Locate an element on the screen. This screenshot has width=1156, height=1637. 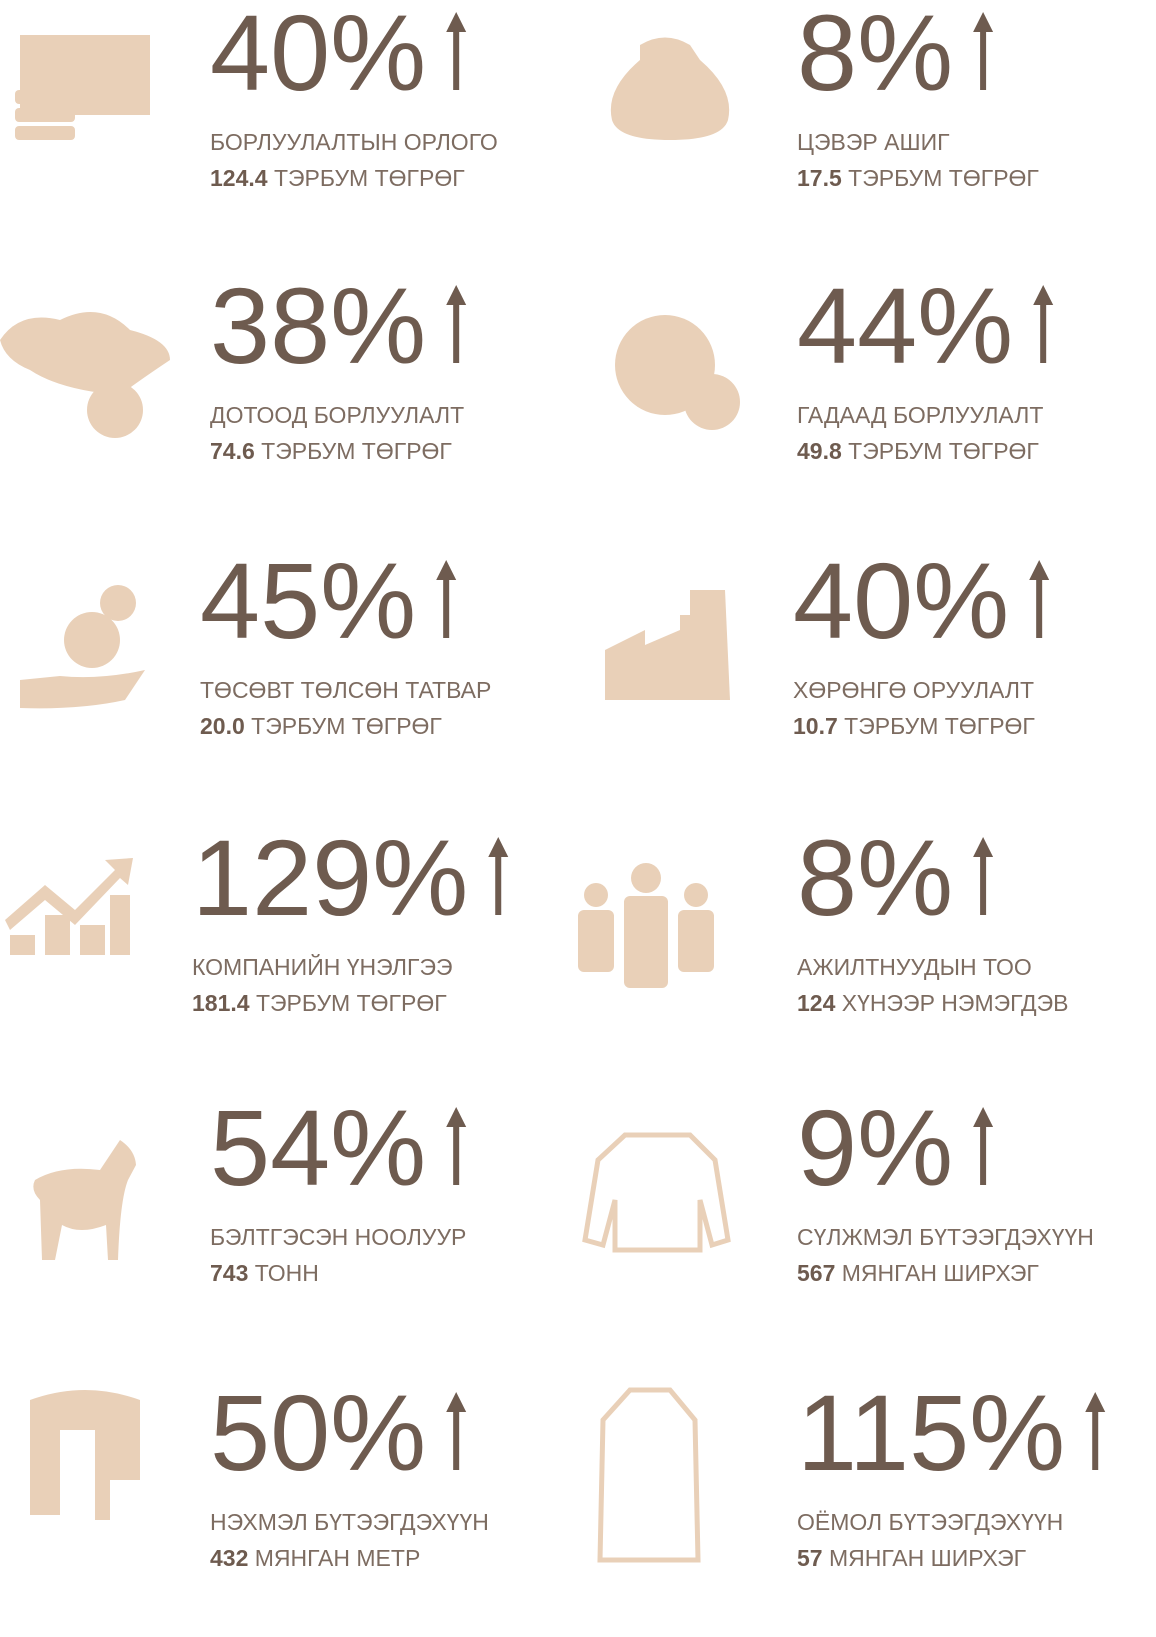
stat-amount: 567 is located at coordinates (816, 1273).